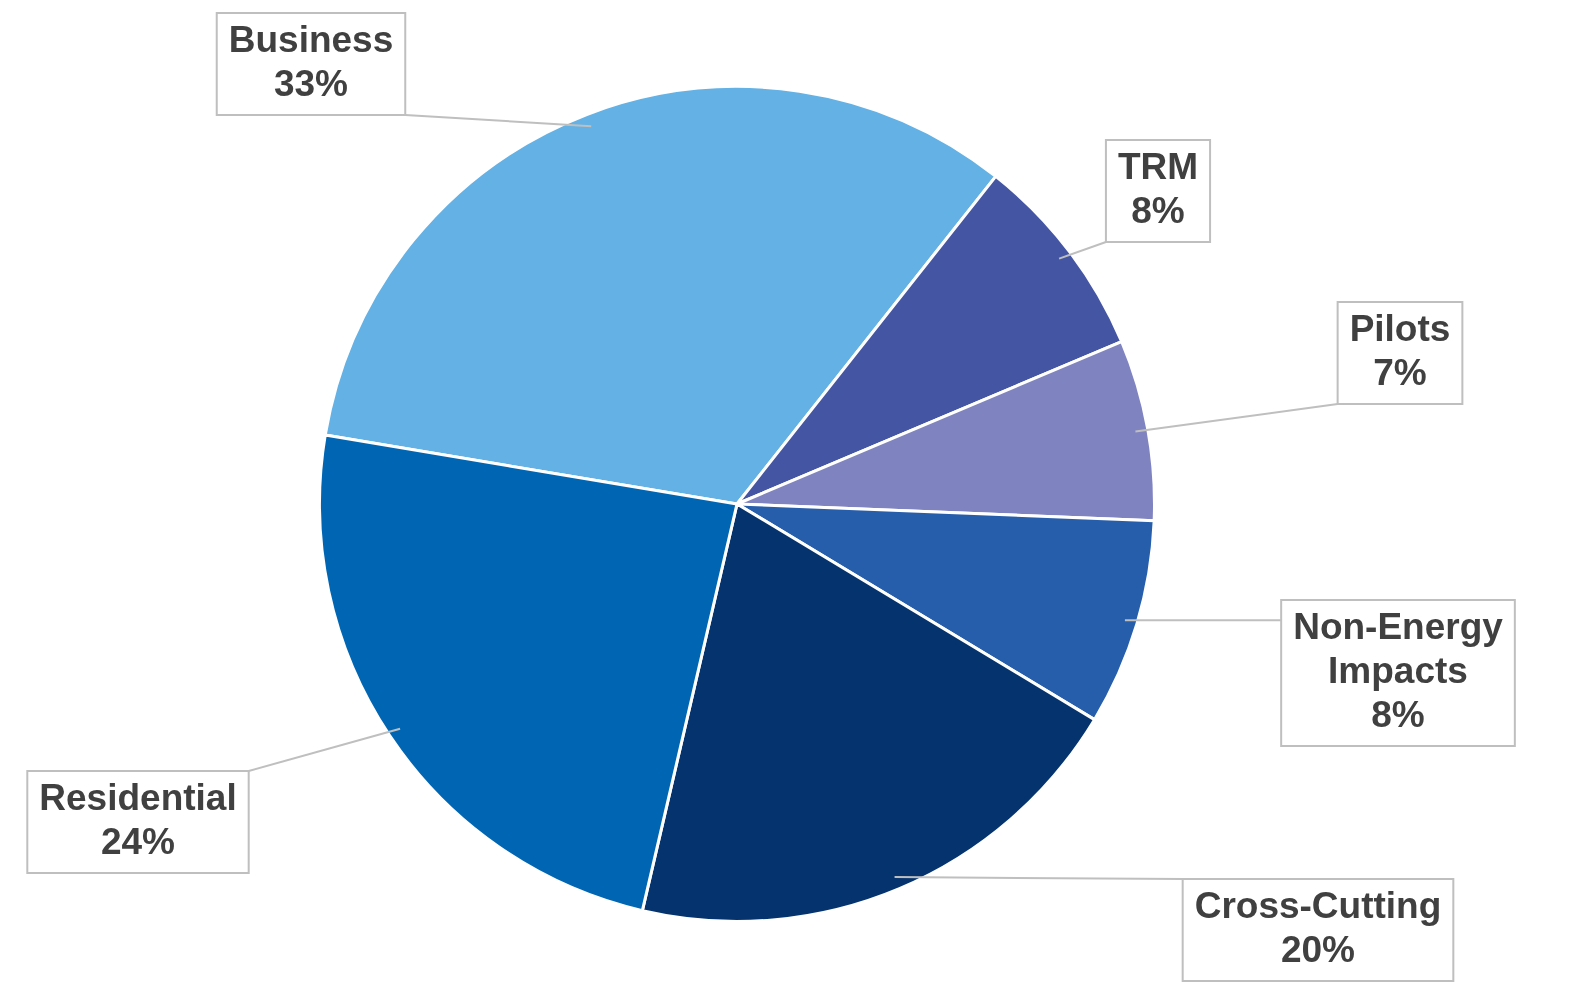 Image resolution: width=1591 pixels, height=988 pixels. What do you see at coordinates (1318, 906) in the screenshot?
I see `slice-label: Cross-Cutting` at bounding box center [1318, 906].